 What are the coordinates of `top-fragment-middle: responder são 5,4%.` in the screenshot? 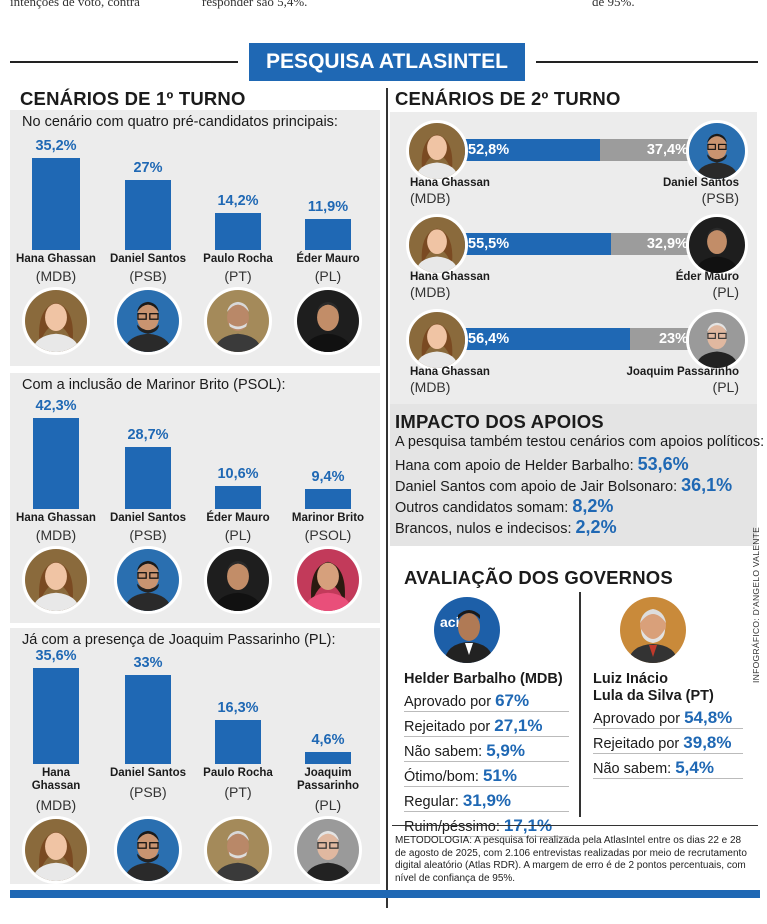 It's located at (255, 4).